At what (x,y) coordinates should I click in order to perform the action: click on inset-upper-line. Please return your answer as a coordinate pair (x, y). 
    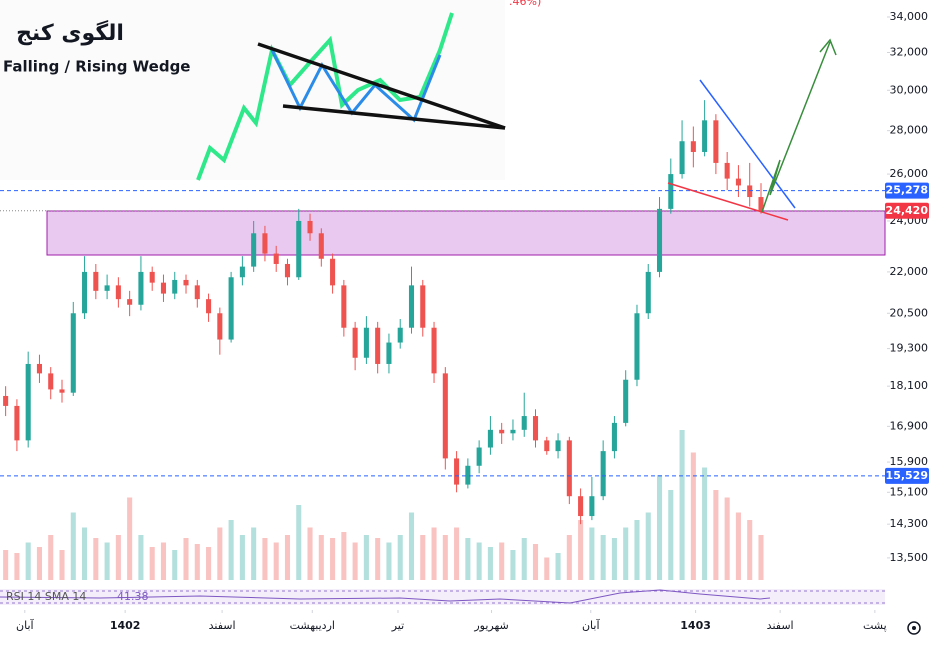
    Looking at the image, I should click on (381, 86).